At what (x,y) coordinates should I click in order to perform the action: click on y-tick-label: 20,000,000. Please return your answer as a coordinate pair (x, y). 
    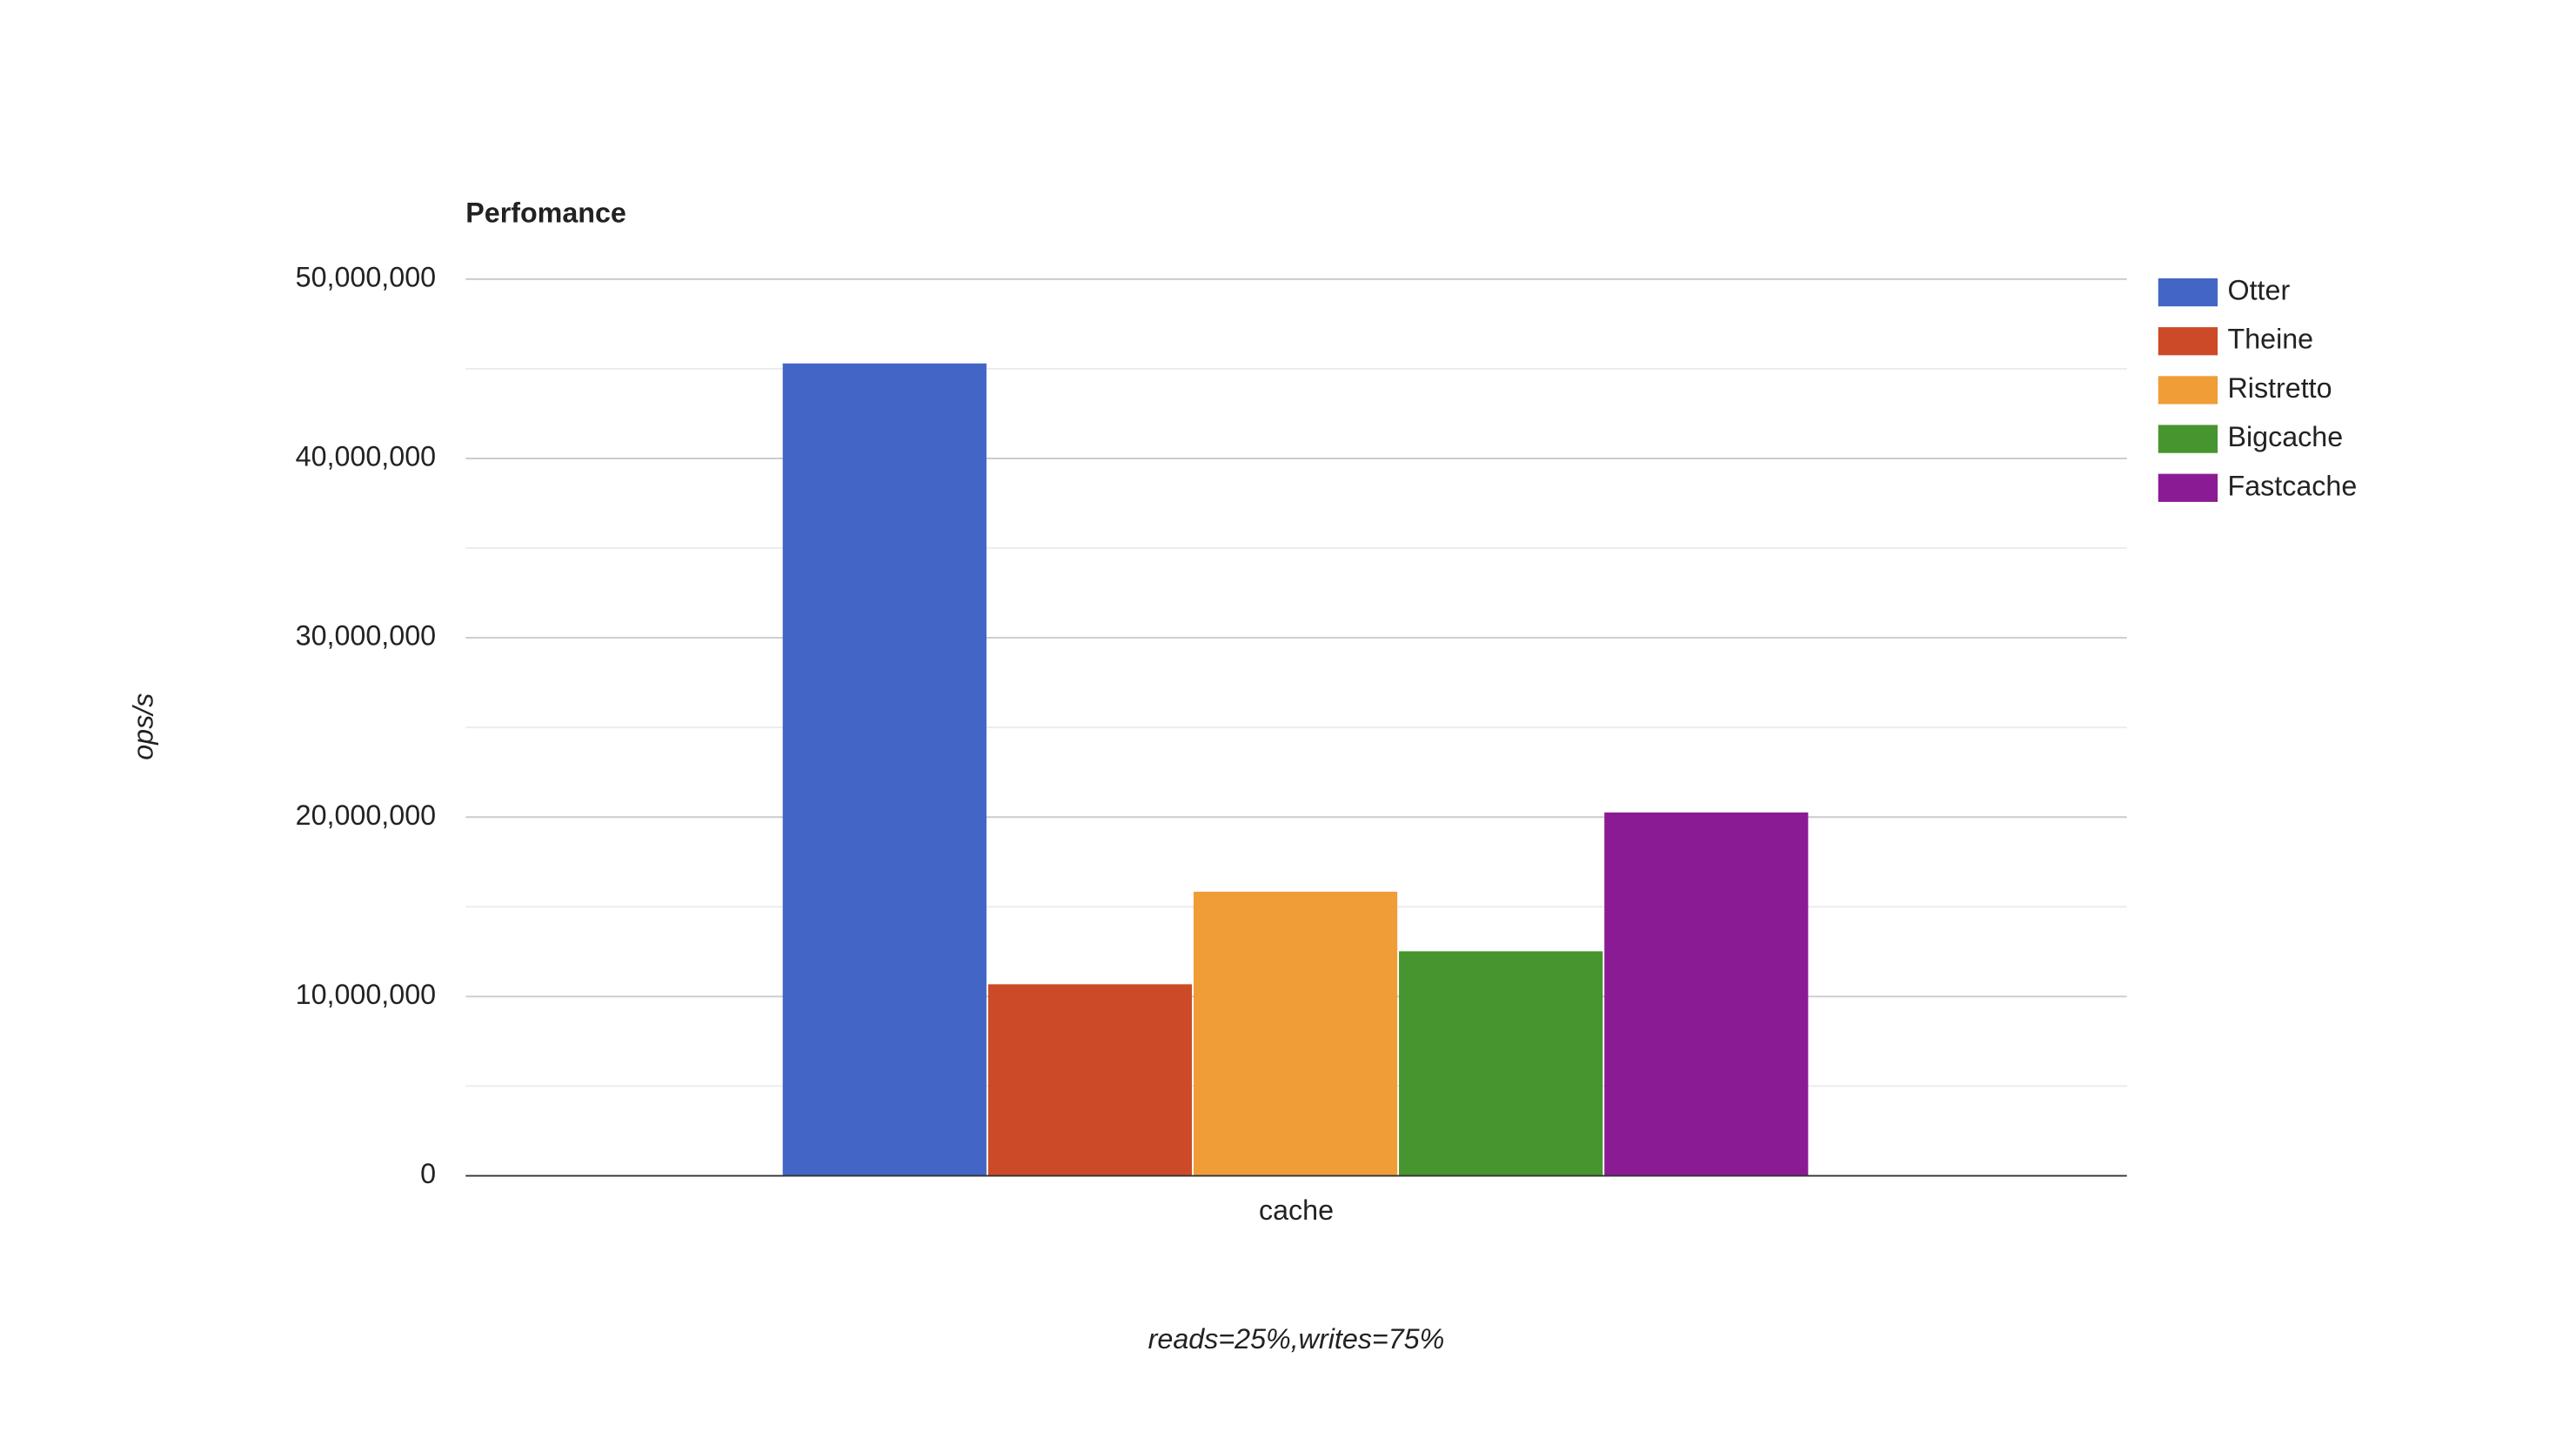
    Looking at the image, I should click on (366, 815).